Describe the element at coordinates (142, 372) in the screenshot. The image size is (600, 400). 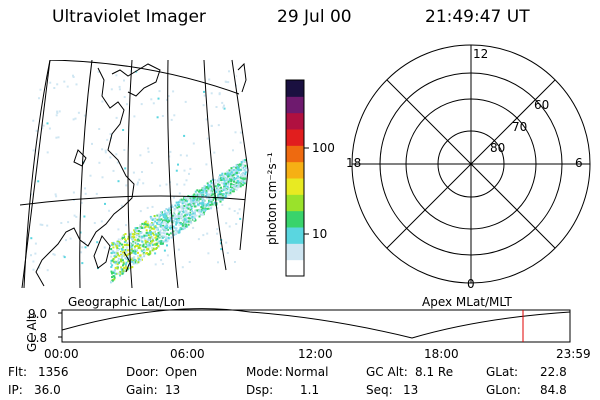
I see `door-label: Door:` at that location.